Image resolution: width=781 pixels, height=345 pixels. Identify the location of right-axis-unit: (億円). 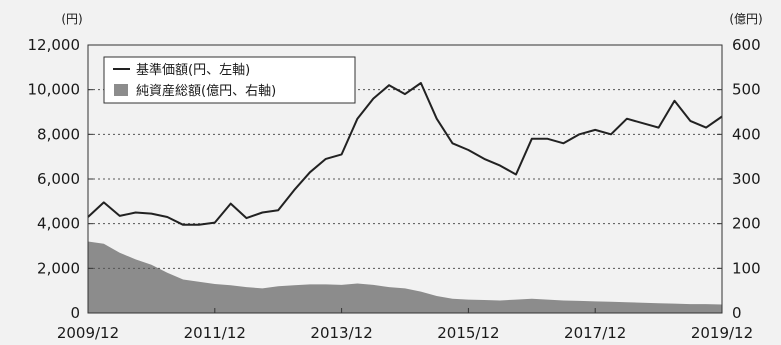
(745, 19).